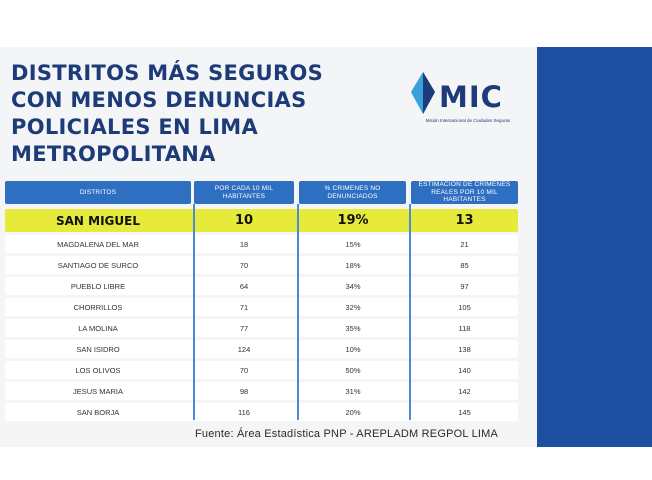  Describe the element at coordinates (423, 93) in the screenshot. I see `mic-logo-icon` at that location.